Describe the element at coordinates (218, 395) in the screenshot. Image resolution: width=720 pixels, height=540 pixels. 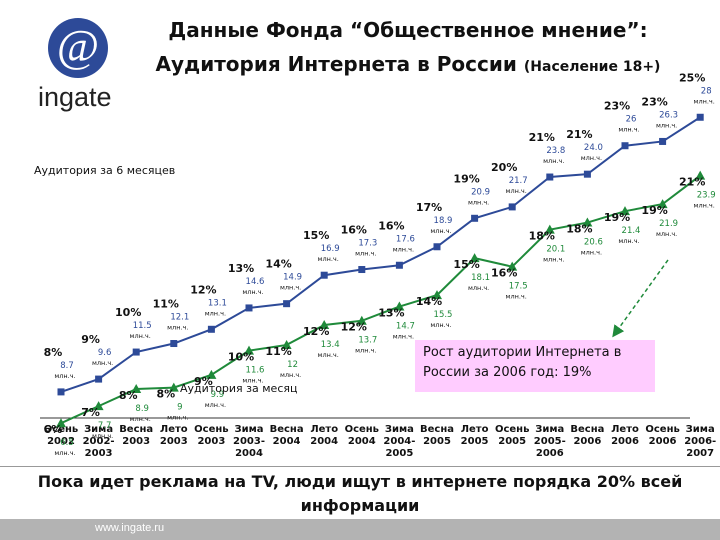
I see `value-label: 9.9` at that location.